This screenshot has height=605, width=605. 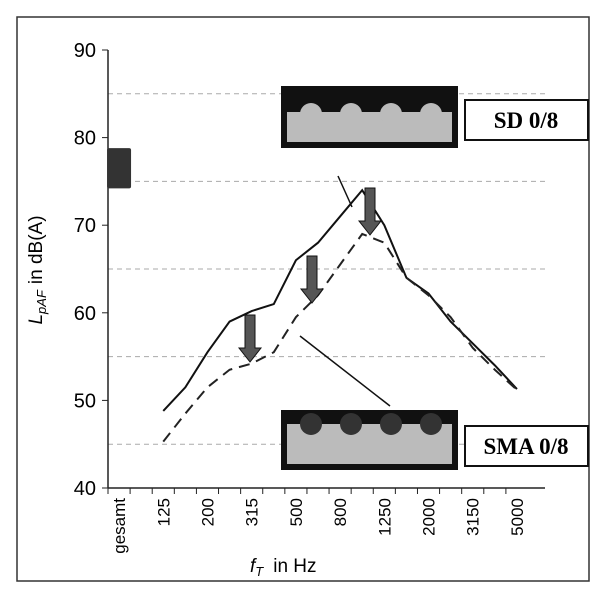 I want to click on x-tick-label: 125, so click(x=163, y=512).